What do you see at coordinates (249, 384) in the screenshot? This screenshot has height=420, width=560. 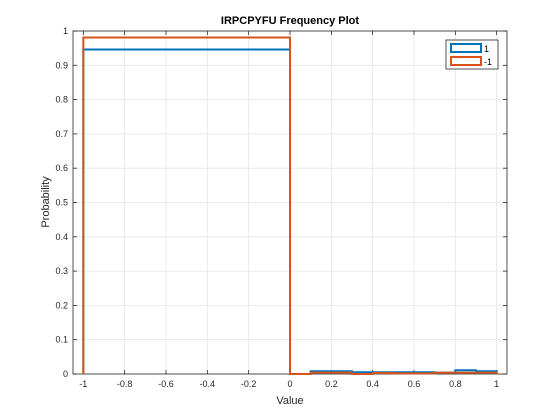 I see `x-tick-label: -0.2` at bounding box center [249, 384].